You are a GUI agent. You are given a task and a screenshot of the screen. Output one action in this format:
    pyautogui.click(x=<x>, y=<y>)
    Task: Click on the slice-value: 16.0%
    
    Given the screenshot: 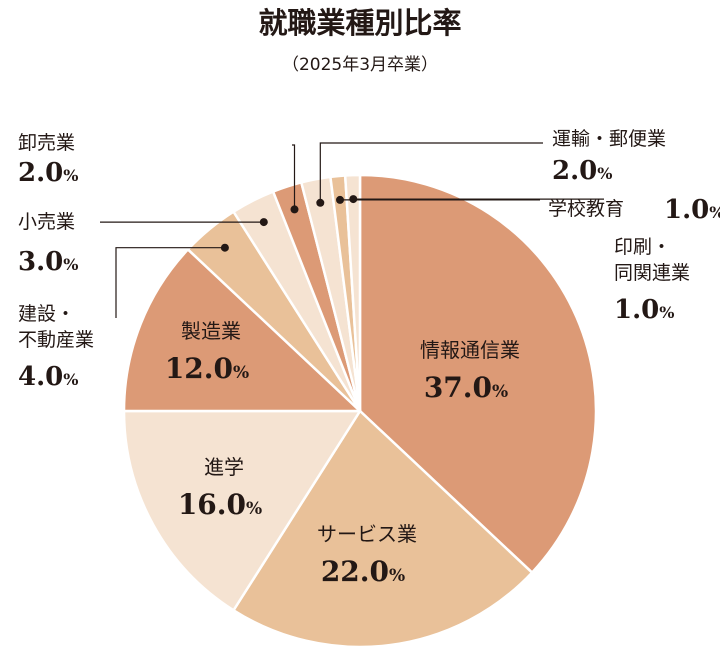 What is the action you would take?
    pyautogui.click(x=220, y=504)
    